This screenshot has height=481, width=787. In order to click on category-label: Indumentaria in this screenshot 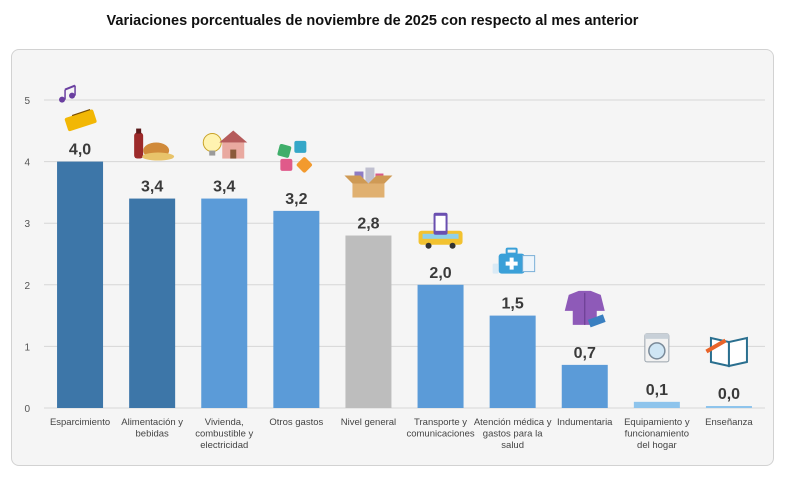, I will do `click(585, 422)`.